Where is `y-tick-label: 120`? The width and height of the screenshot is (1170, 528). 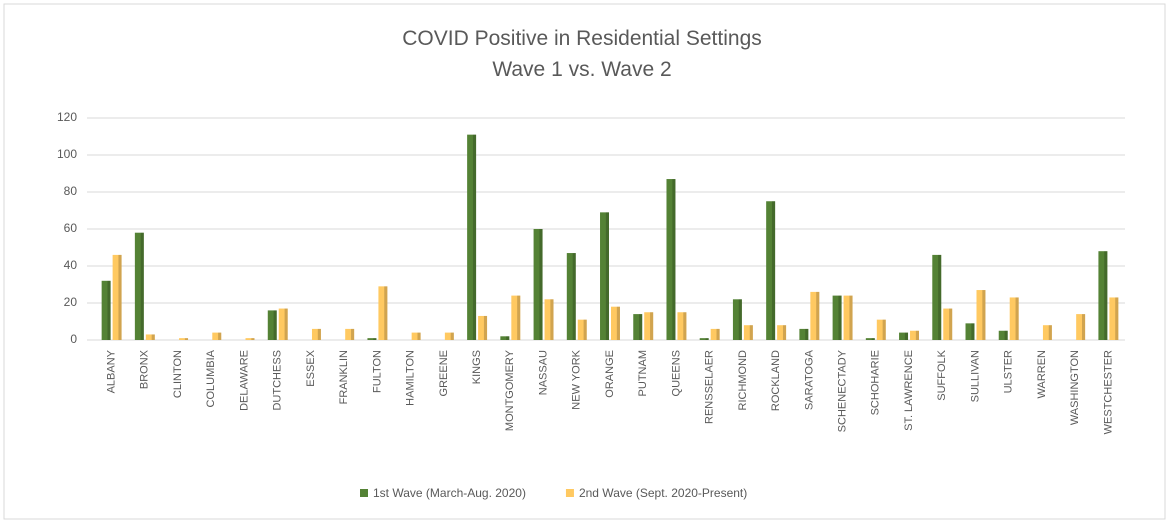
y-tick-label: 120 is located at coordinates (67, 117).